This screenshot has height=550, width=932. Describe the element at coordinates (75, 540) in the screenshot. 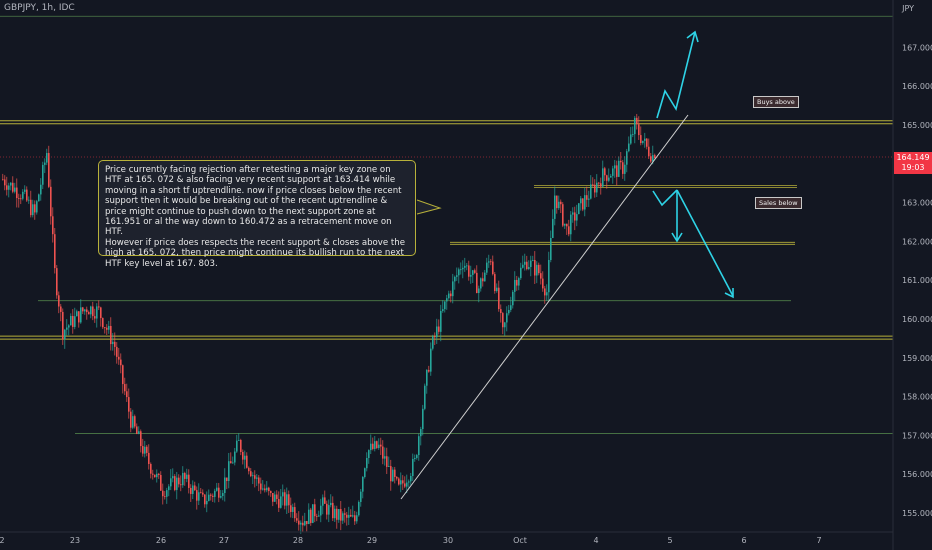

I see `time-tick-label: 23` at that location.